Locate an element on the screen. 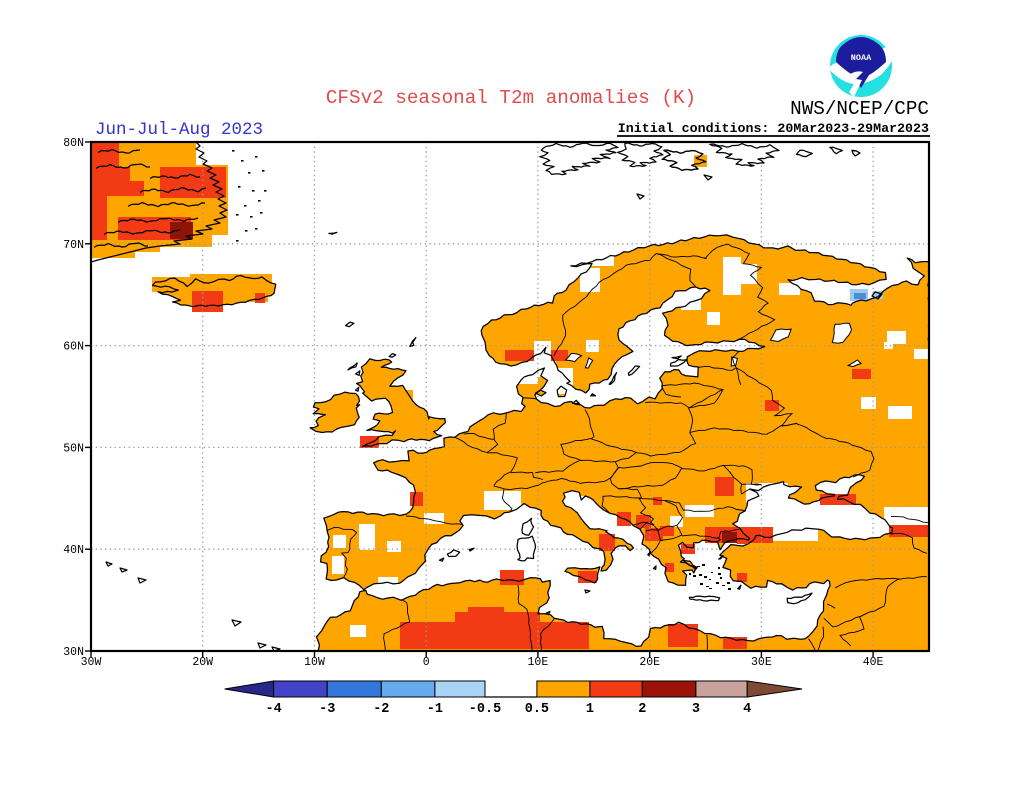 This screenshot has height=791, width=1024. svg-text: 30W is located at coordinates (91, 662).